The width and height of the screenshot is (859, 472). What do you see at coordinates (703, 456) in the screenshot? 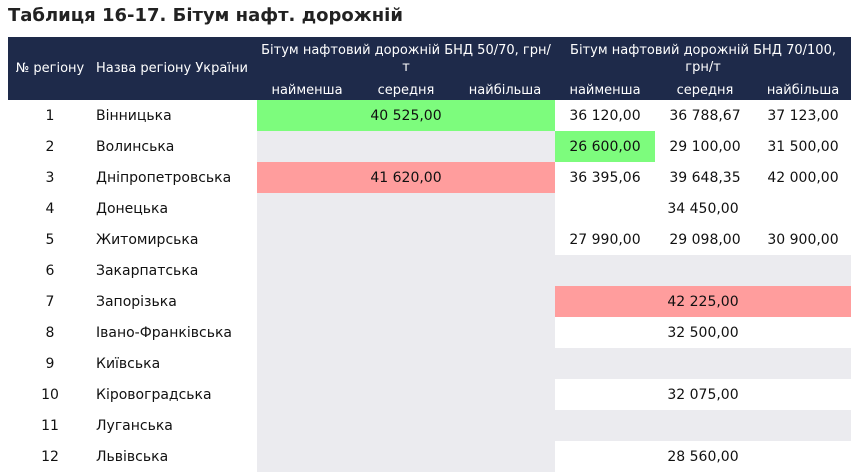
I see `price-cell: 28 560,00` at bounding box center [703, 456].